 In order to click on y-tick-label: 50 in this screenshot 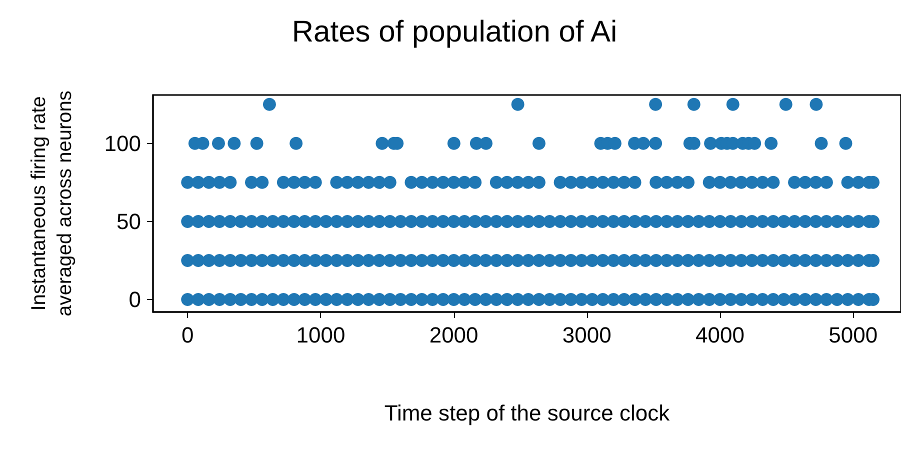, I will do `click(128, 221)`.